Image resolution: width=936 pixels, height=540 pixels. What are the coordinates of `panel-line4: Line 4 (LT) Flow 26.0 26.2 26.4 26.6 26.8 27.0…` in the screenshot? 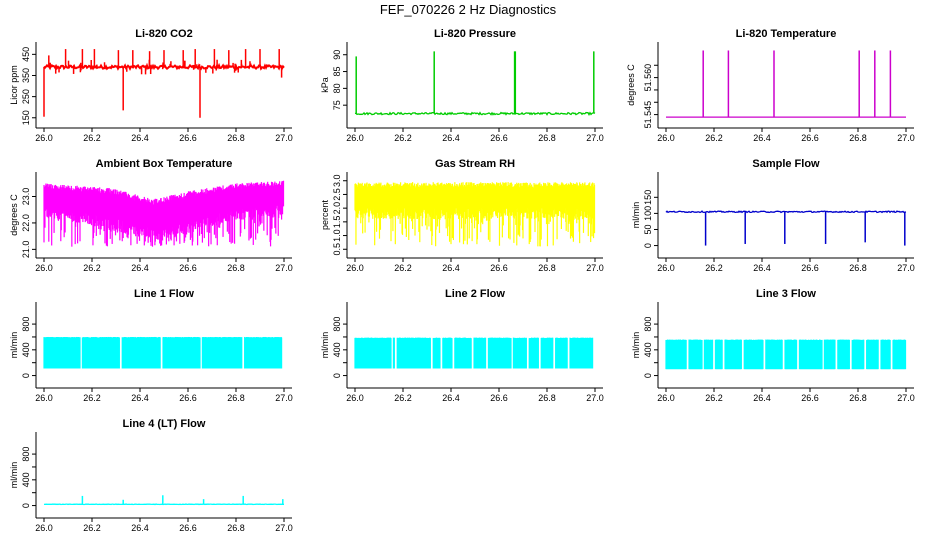 It's located at (151, 475).